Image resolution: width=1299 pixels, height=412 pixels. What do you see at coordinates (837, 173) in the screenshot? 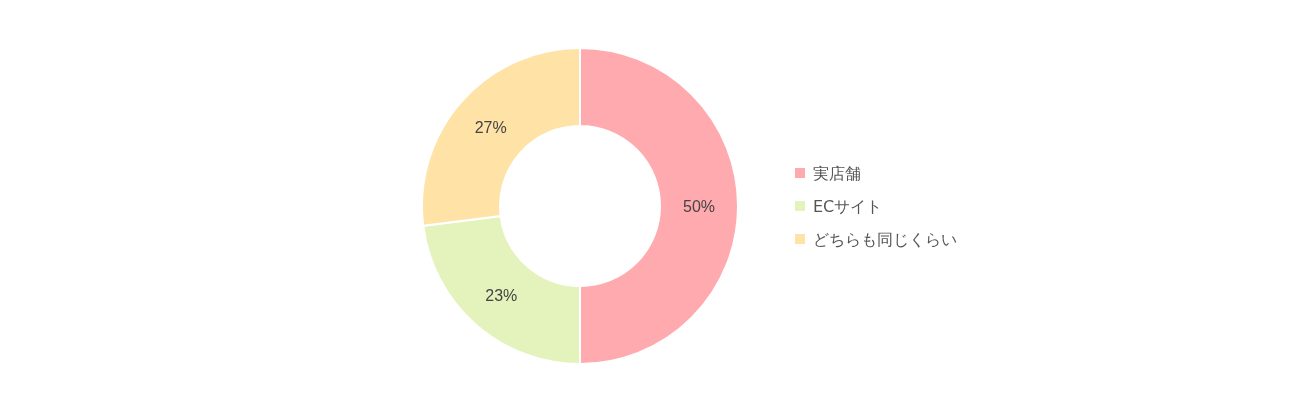
I see `legend-label: 実店舗` at bounding box center [837, 173].